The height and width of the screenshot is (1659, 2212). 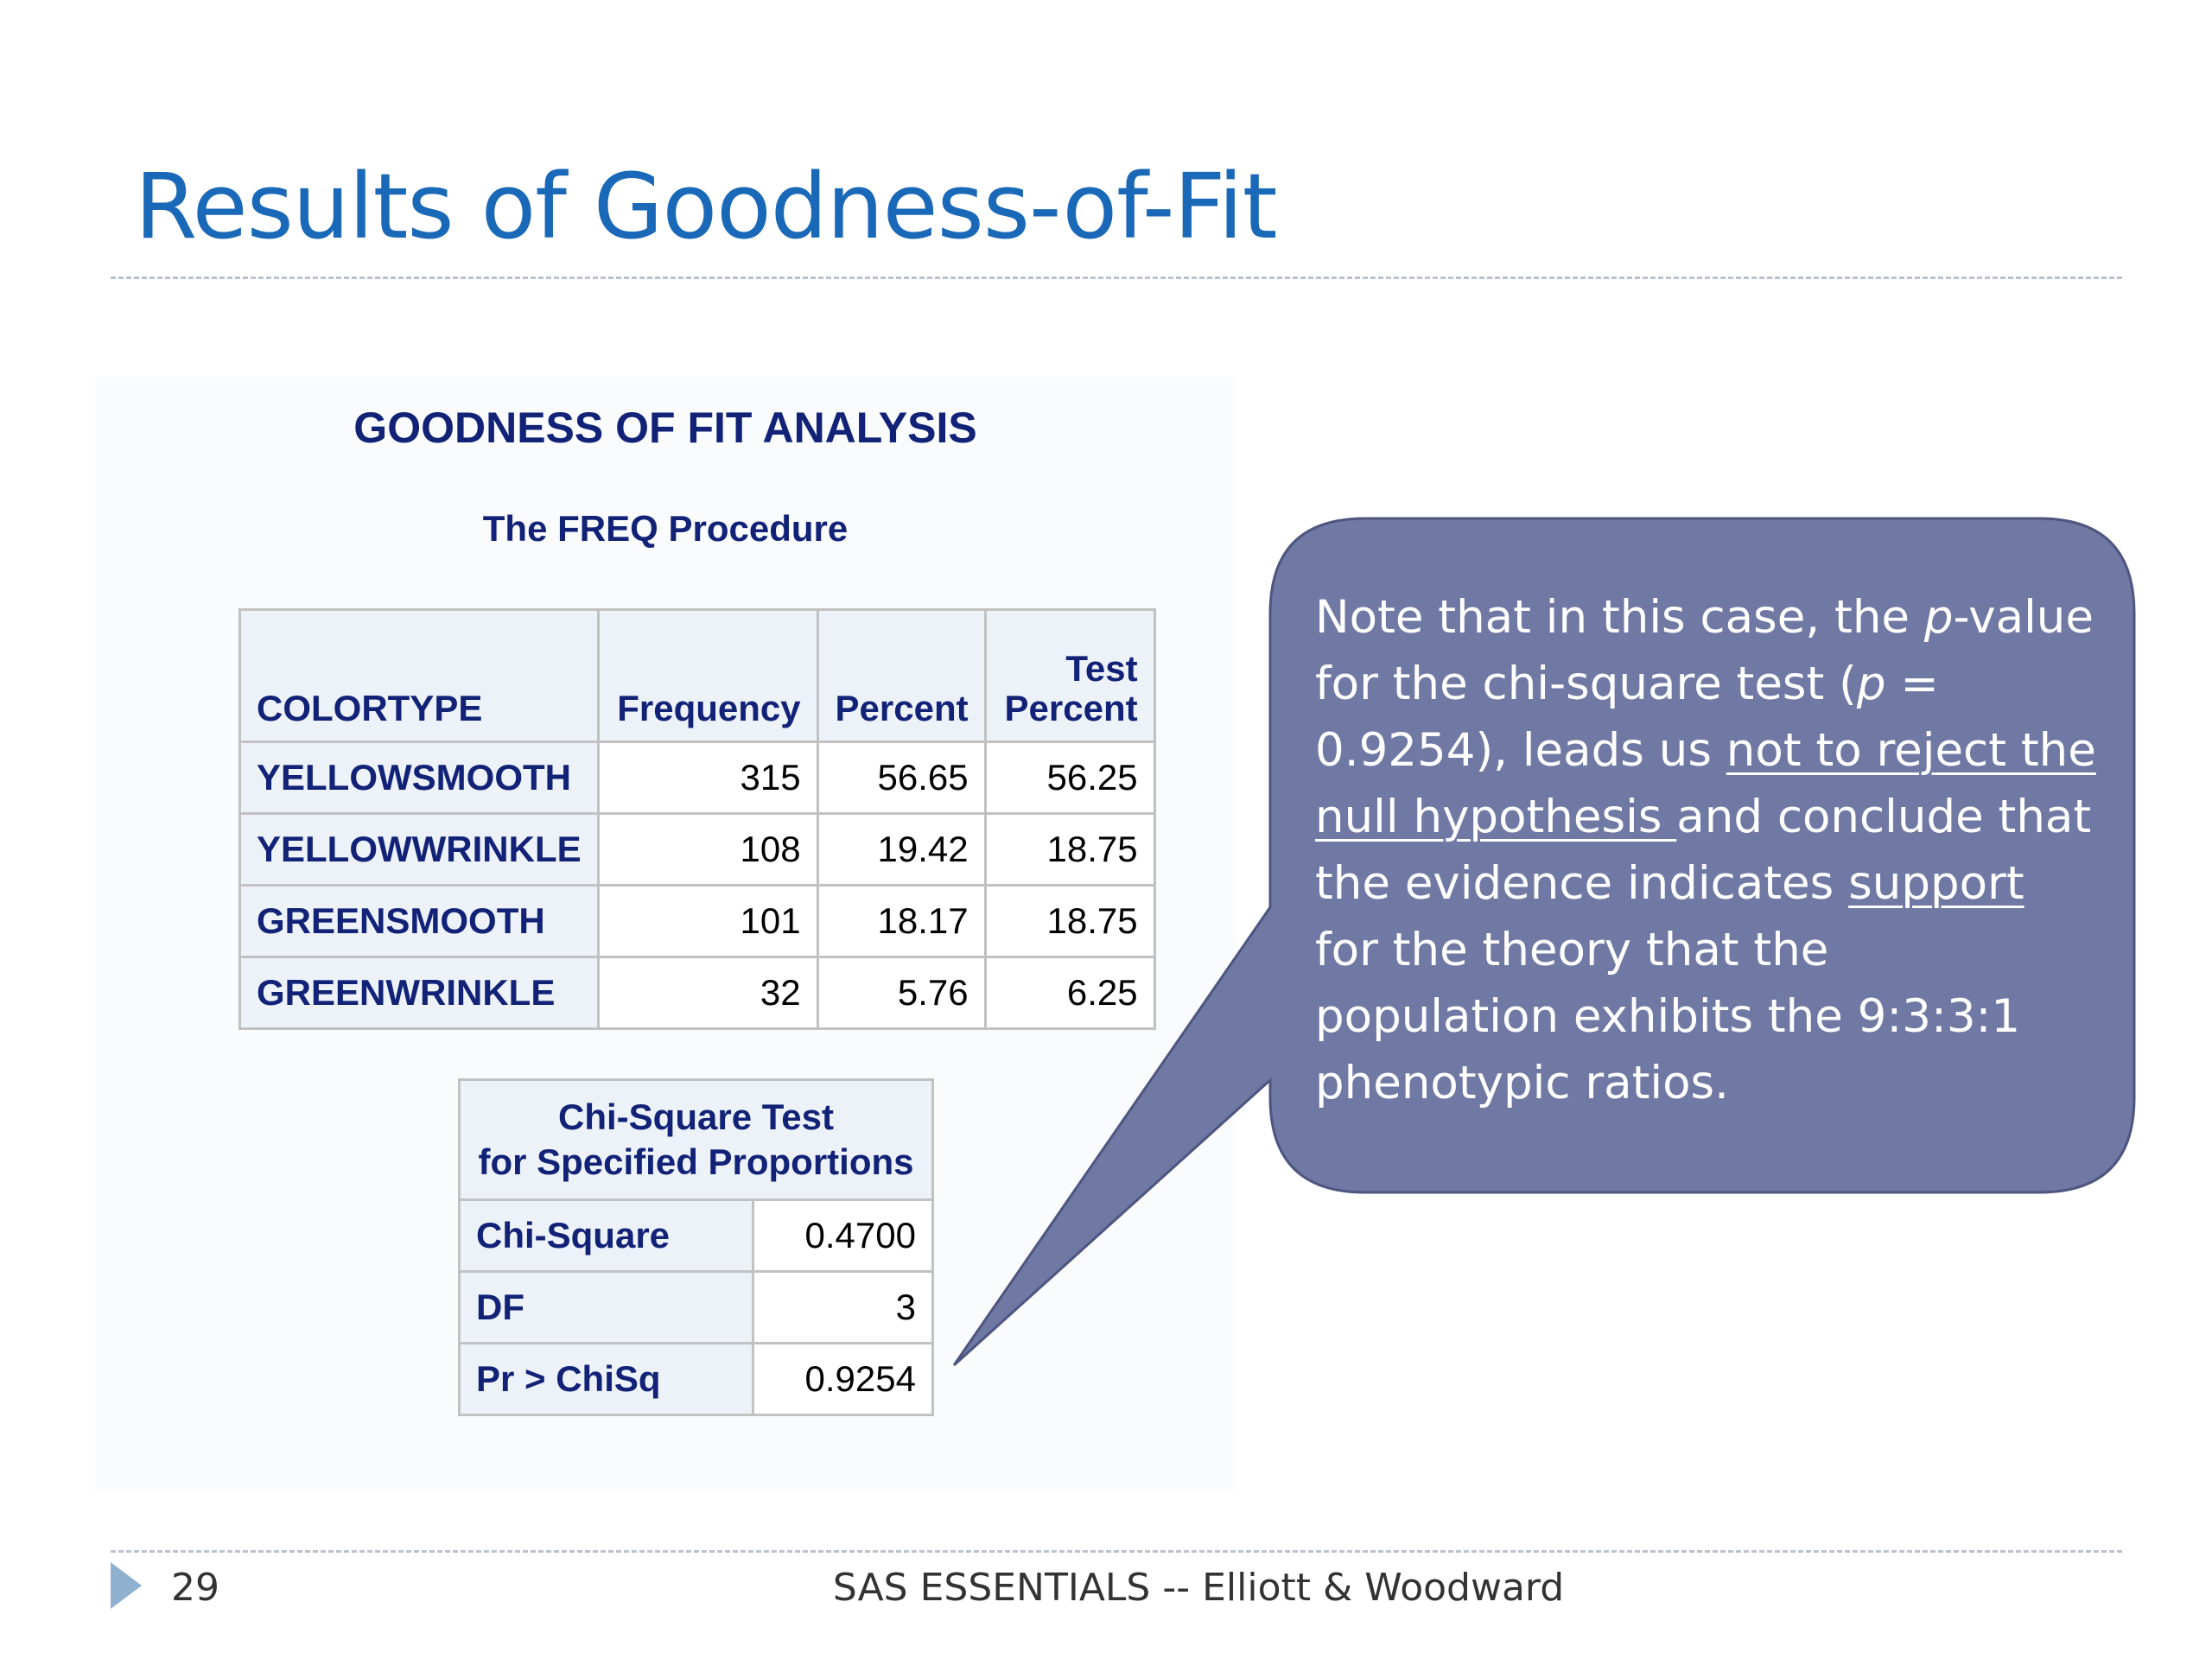 I want to click on title-divider, so click(x=1116, y=277).